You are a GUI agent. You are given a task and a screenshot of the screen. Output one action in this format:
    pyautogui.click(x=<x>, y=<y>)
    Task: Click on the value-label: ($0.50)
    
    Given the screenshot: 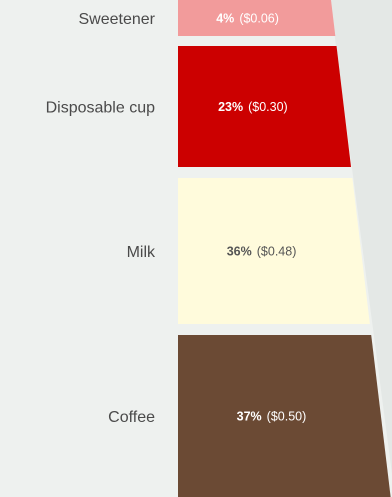 What is the action you would take?
    pyautogui.click(x=287, y=417)
    